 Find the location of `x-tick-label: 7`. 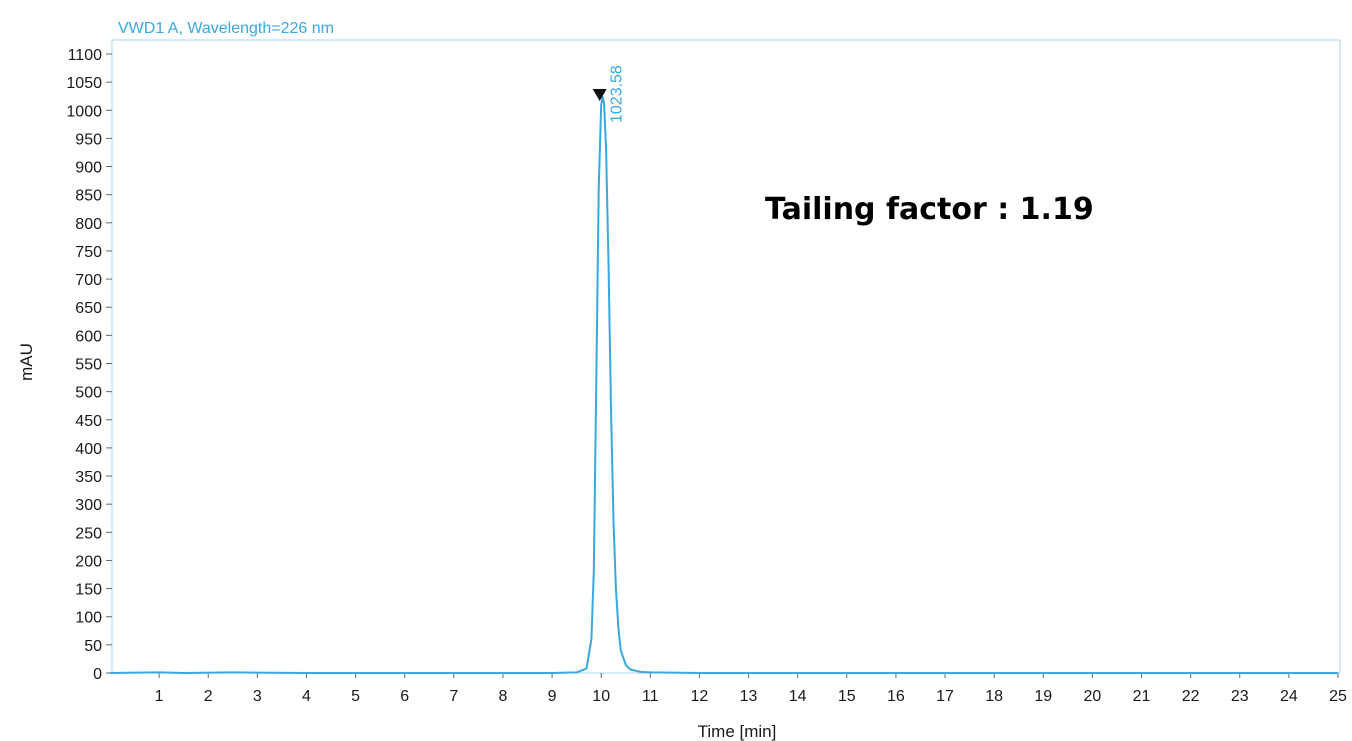

x-tick-label: 7 is located at coordinates (453, 696).